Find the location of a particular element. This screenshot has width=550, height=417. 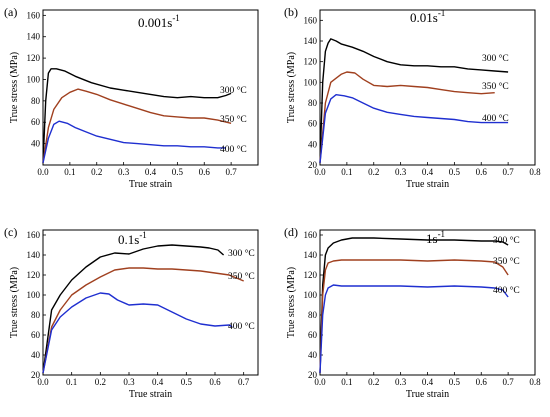

strain-rate-value: 0.001s is located at coordinates (155, 22).